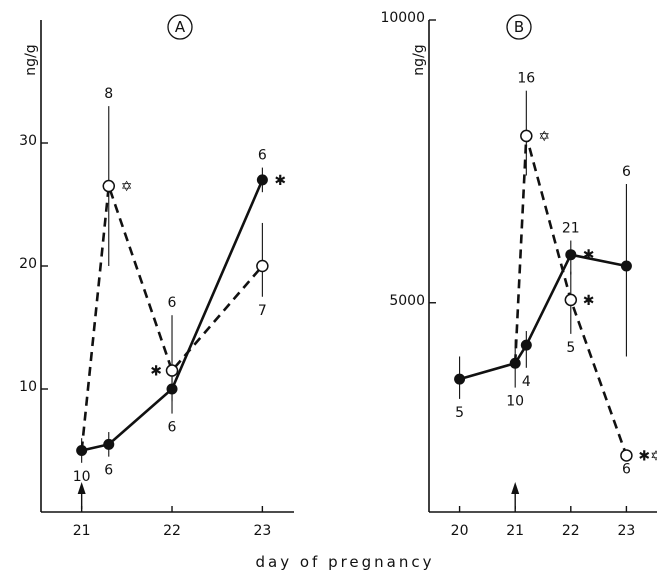 This screenshot has height=574, width=657. I want to click on y-tick-label: 10000, so click(402, 18).